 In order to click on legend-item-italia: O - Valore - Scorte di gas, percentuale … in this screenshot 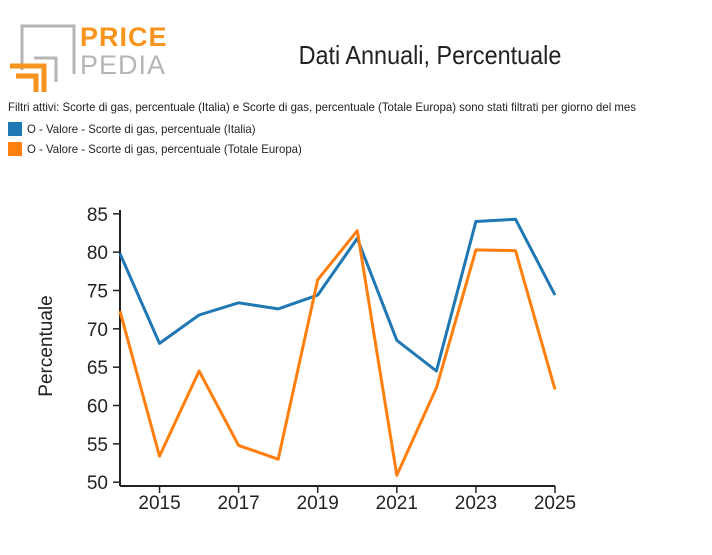, I will do `click(162, 129)`.